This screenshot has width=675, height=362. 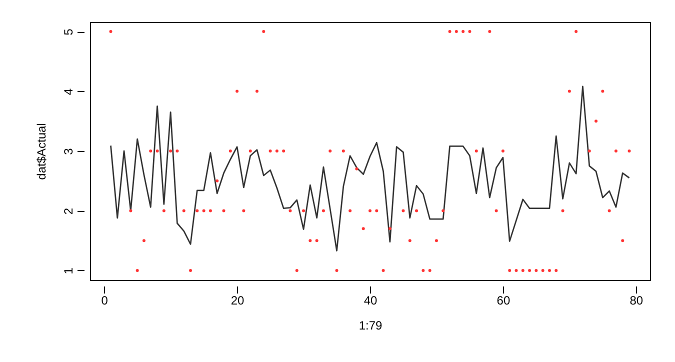 I want to click on y-tick-label: 2, so click(x=69, y=211).